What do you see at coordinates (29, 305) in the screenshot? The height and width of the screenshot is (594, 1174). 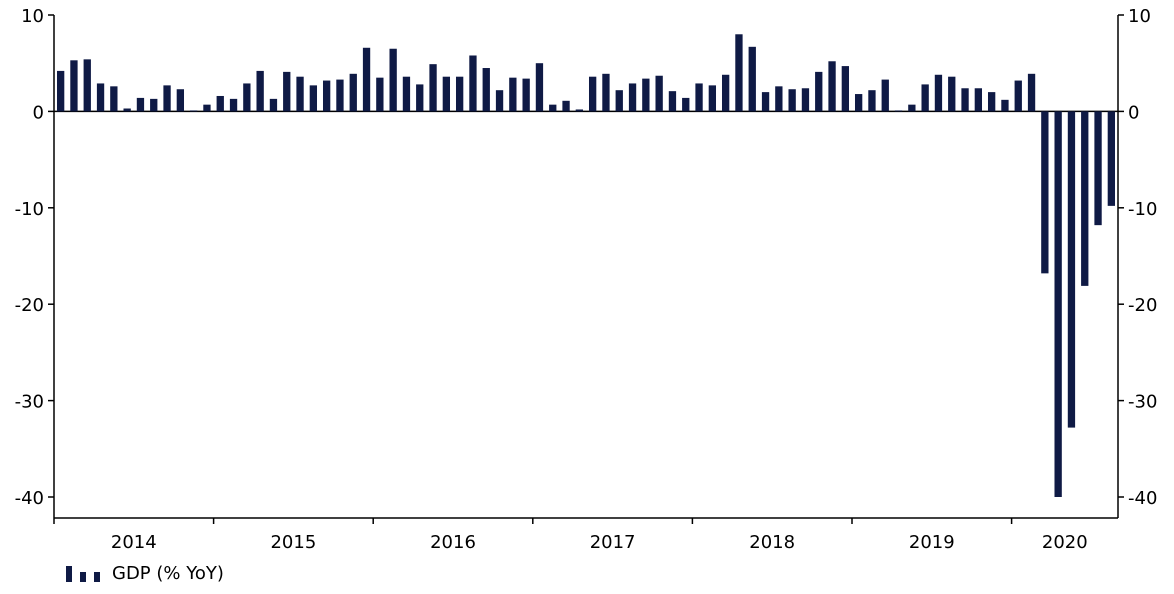 I see `y-tick-label-left: -20` at bounding box center [29, 305].